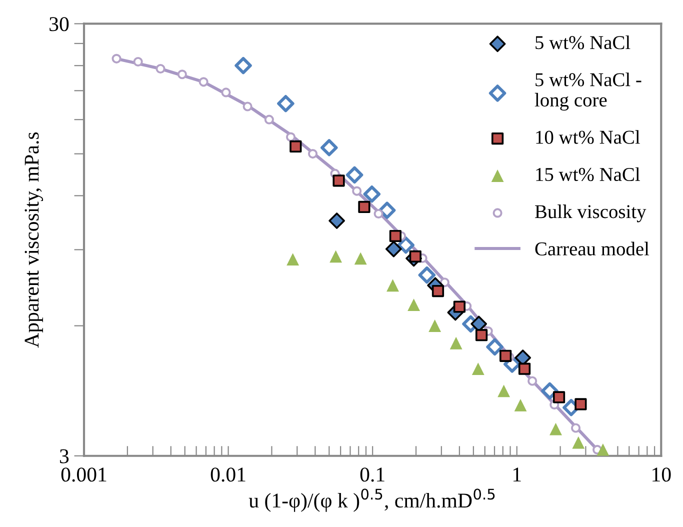 This screenshot has width=683, height=527. What do you see at coordinates (228, 475) in the screenshot?
I see `x-tick-label: 0.01` at bounding box center [228, 475].